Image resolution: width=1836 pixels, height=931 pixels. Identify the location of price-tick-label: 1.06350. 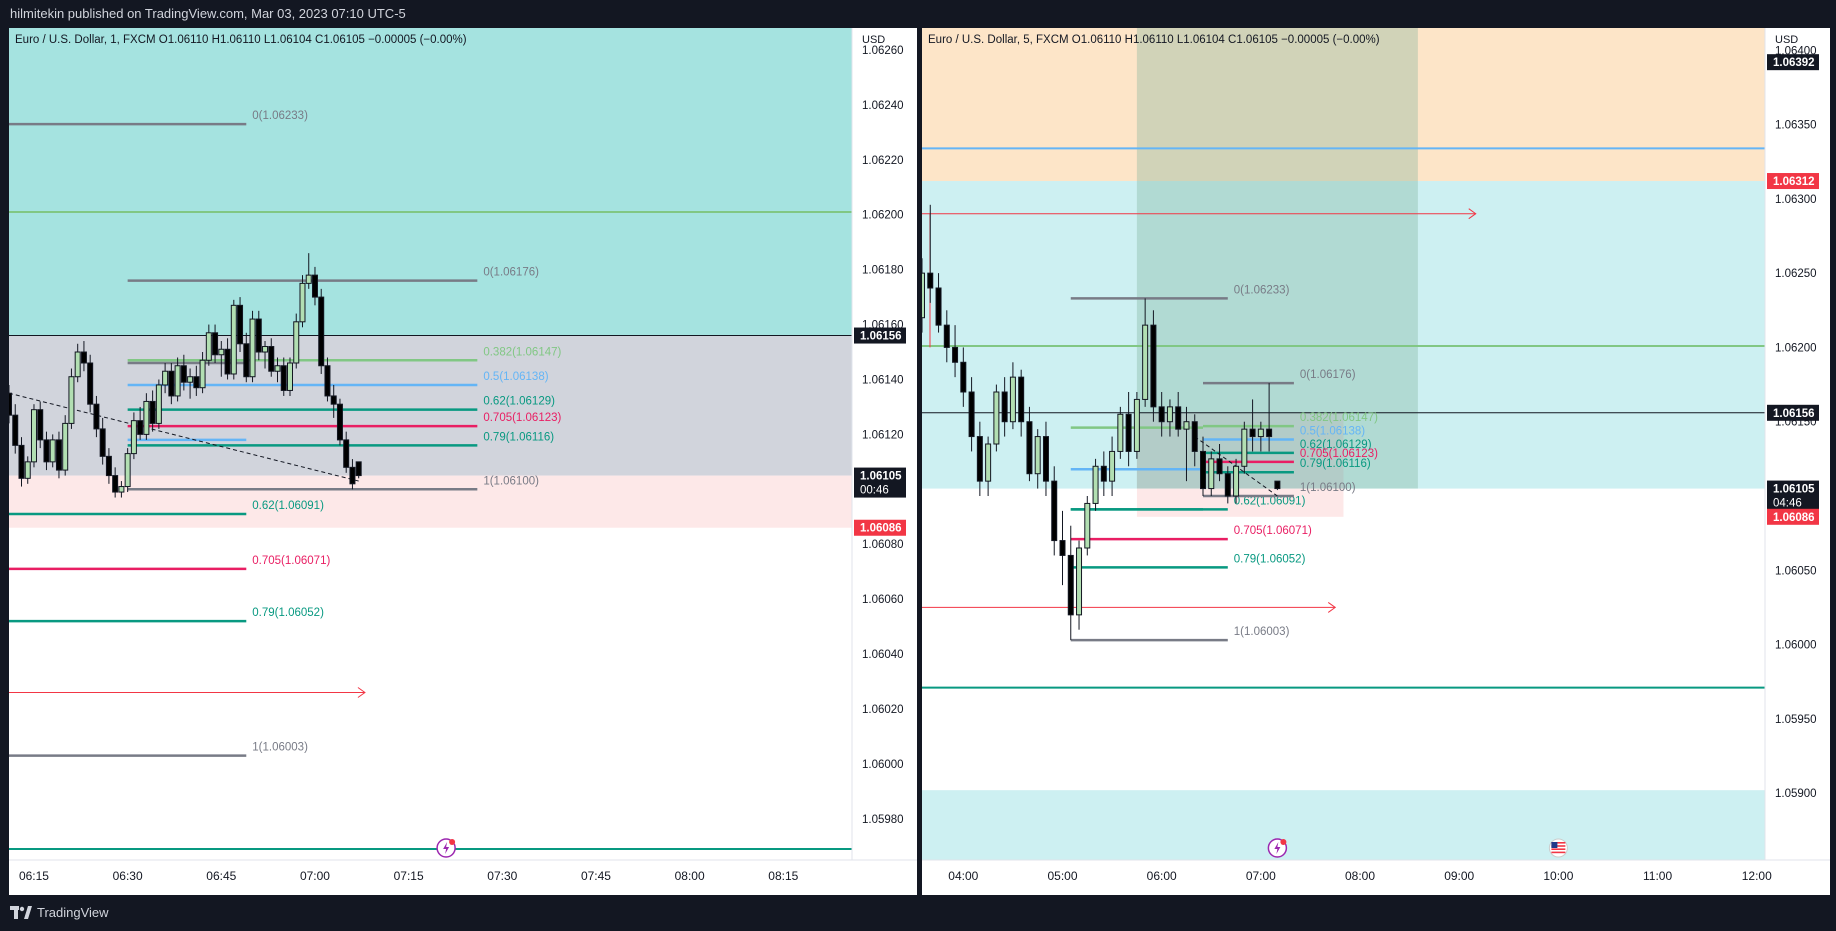
(1796, 126).